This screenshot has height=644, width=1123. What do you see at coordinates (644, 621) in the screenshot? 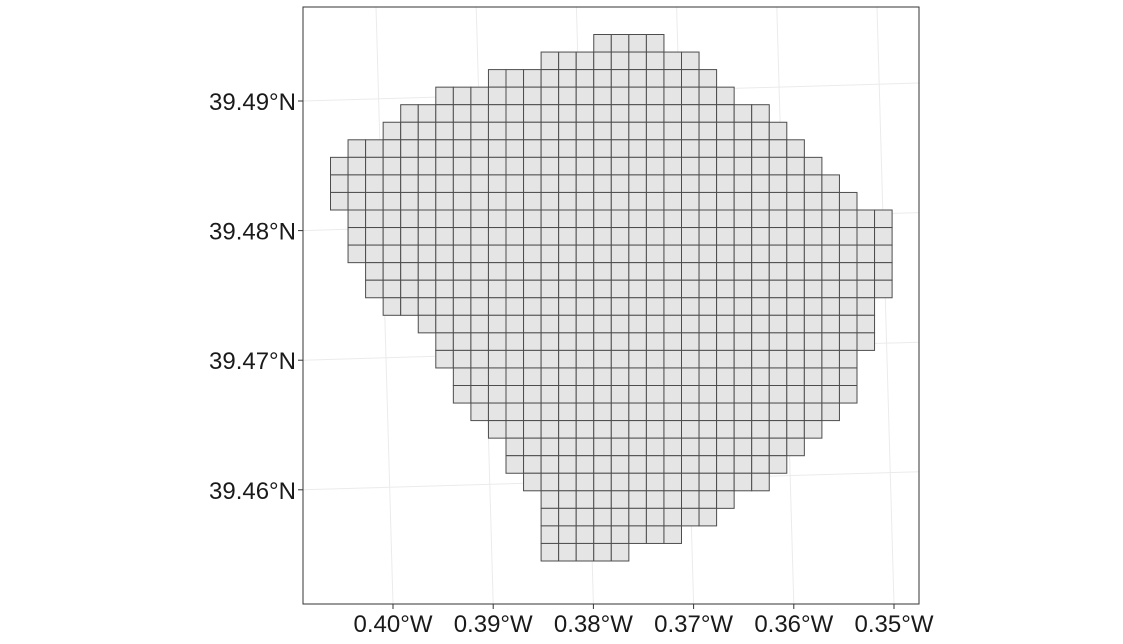
I see `x-axis-labels: 0.40°W 0.39°W 0.38°W 0.37°W 0.36°W 0.35°W` at bounding box center [644, 621].